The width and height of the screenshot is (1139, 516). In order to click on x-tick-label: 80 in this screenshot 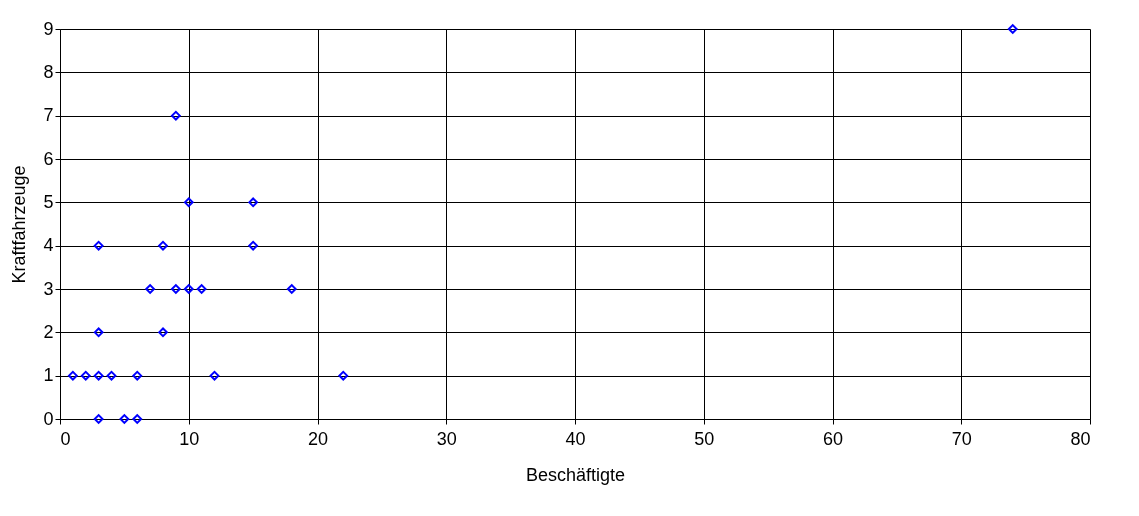, I will do `click(1080, 438)`.